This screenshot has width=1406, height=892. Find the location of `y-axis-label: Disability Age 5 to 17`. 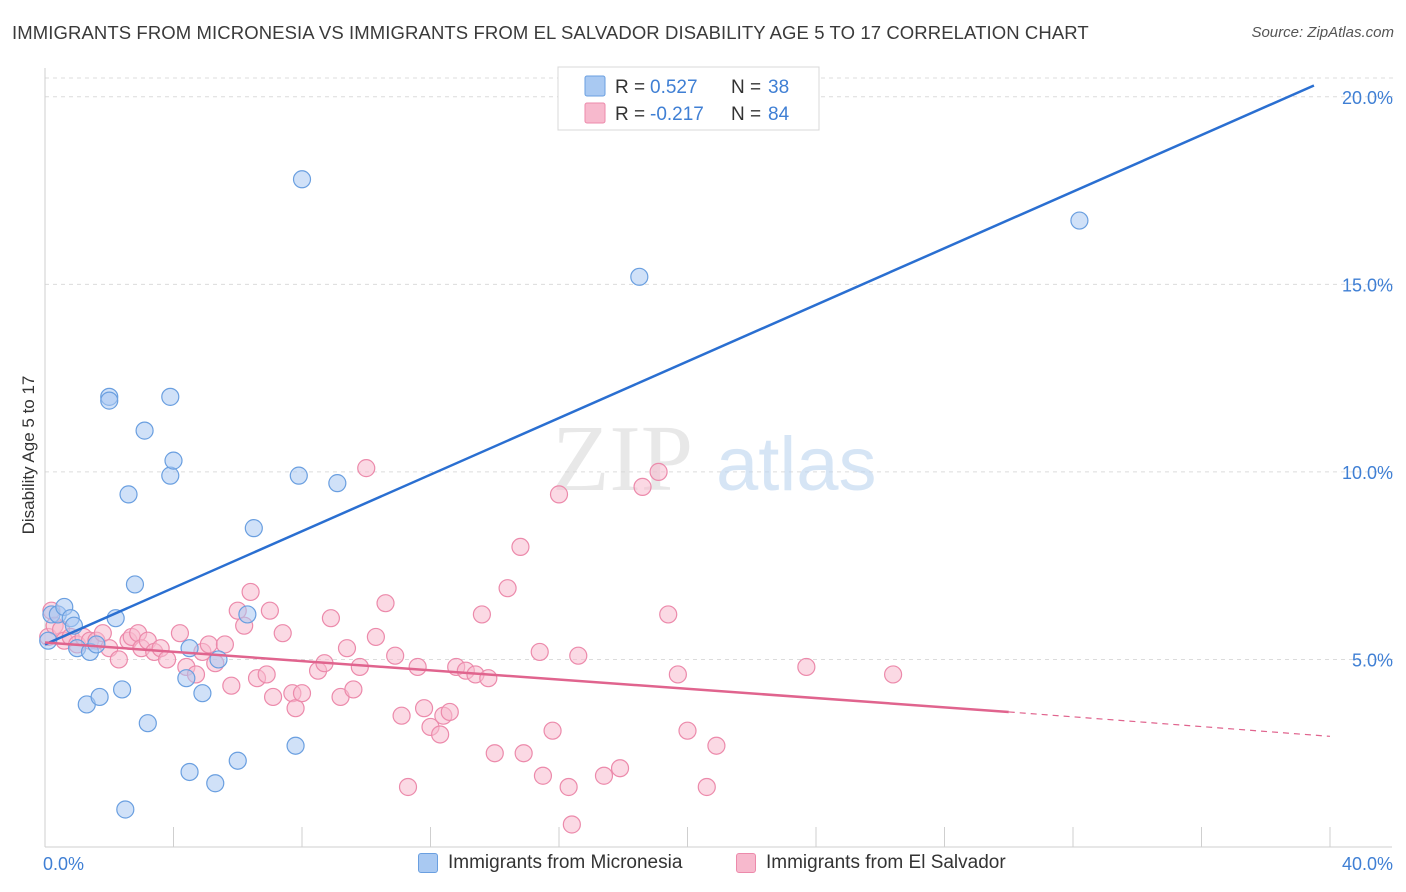

y-axis-label: Disability Age 5 to 17 is located at coordinates (28, 455).